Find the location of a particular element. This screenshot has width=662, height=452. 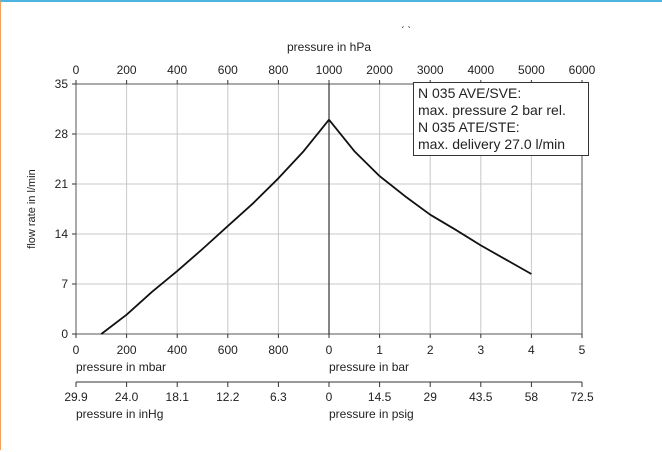

psig-tick-label: 72.5 is located at coordinates (582, 397).